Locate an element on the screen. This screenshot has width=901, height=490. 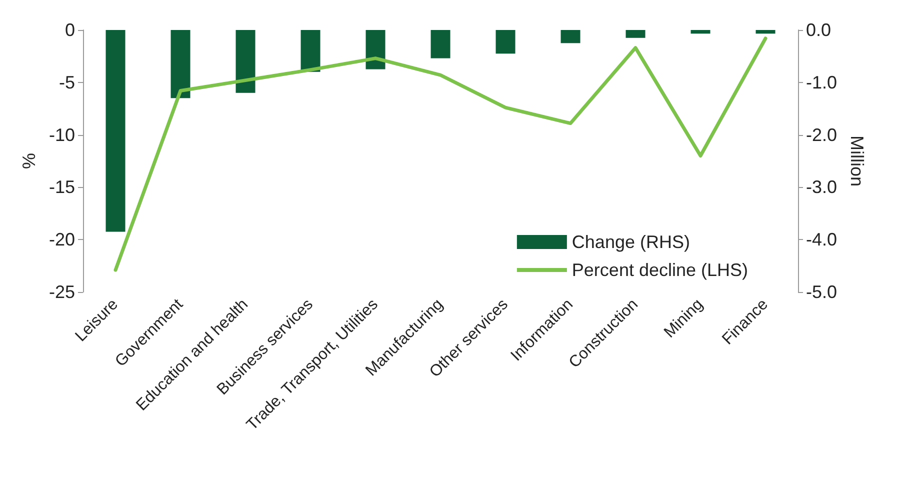
legend-label: Percent decline (LHS) is located at coordinates (660, 270).